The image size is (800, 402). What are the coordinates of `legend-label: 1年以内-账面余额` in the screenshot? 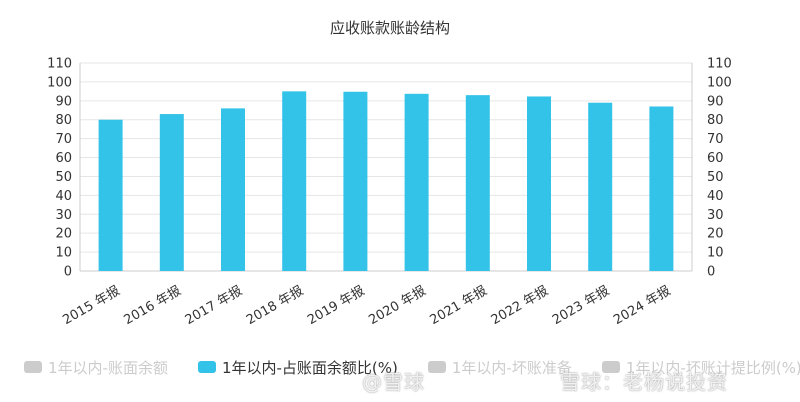 It's located at (108, 367).